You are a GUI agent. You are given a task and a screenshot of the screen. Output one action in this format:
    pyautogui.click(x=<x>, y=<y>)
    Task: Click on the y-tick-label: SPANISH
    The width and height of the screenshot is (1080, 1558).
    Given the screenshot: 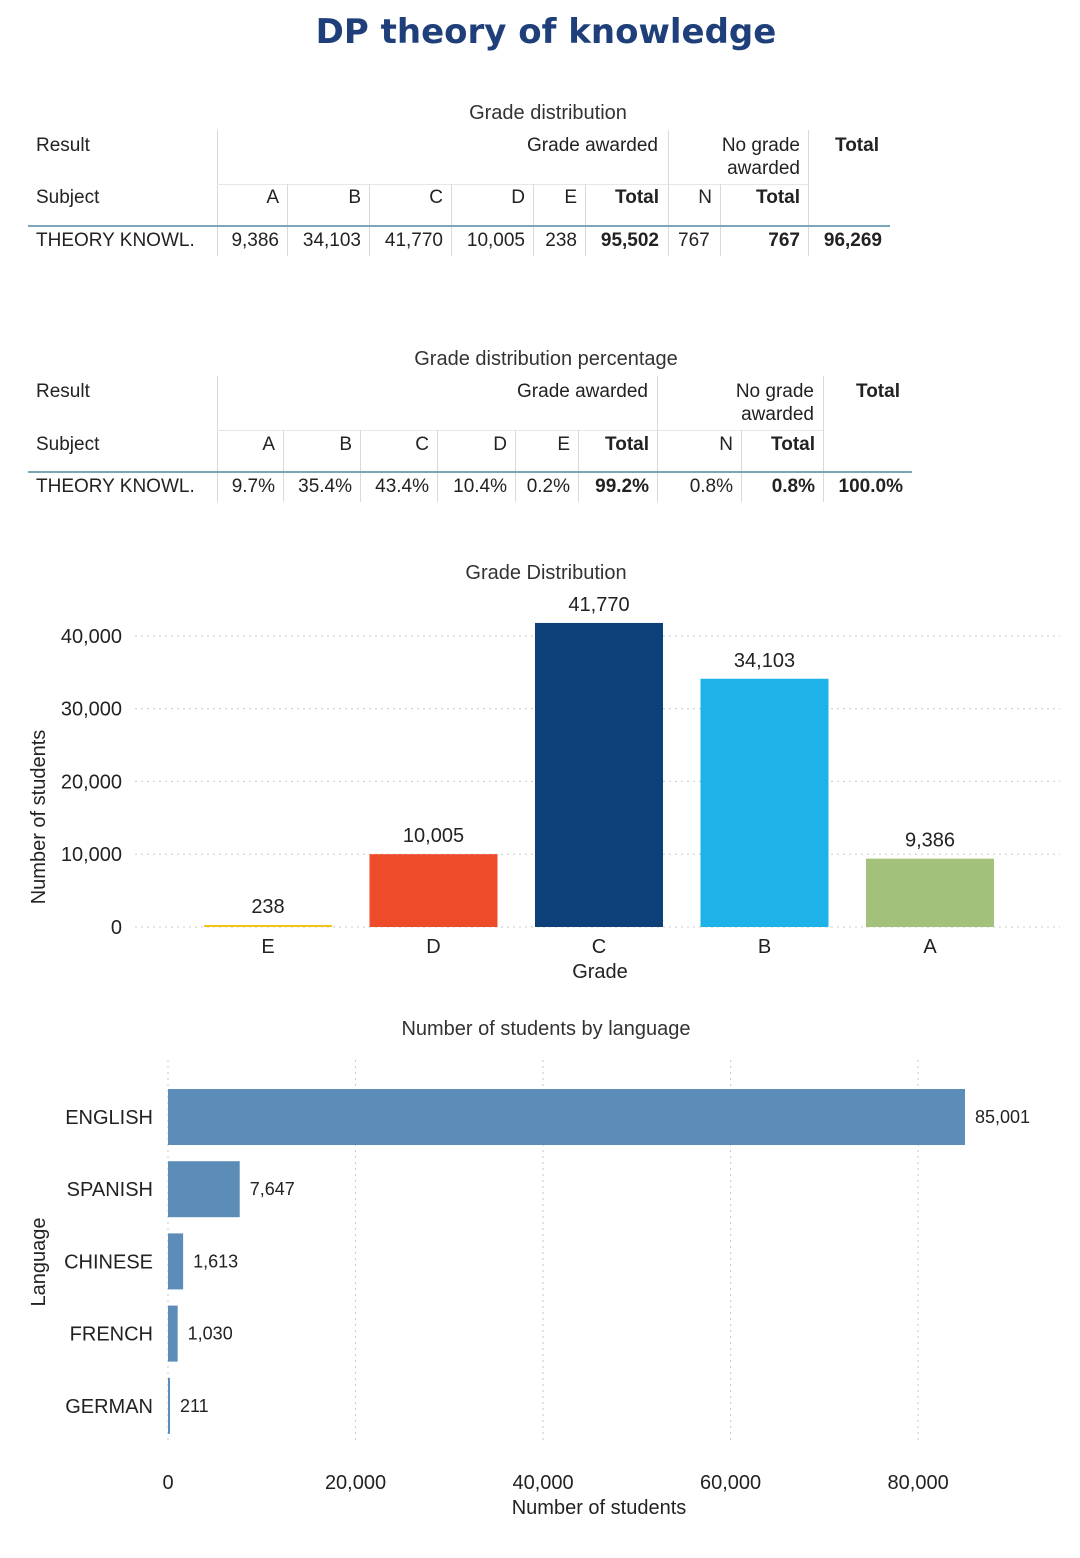 What is the action you would take?
    pyautogui.click(x=110, y=1190)
    